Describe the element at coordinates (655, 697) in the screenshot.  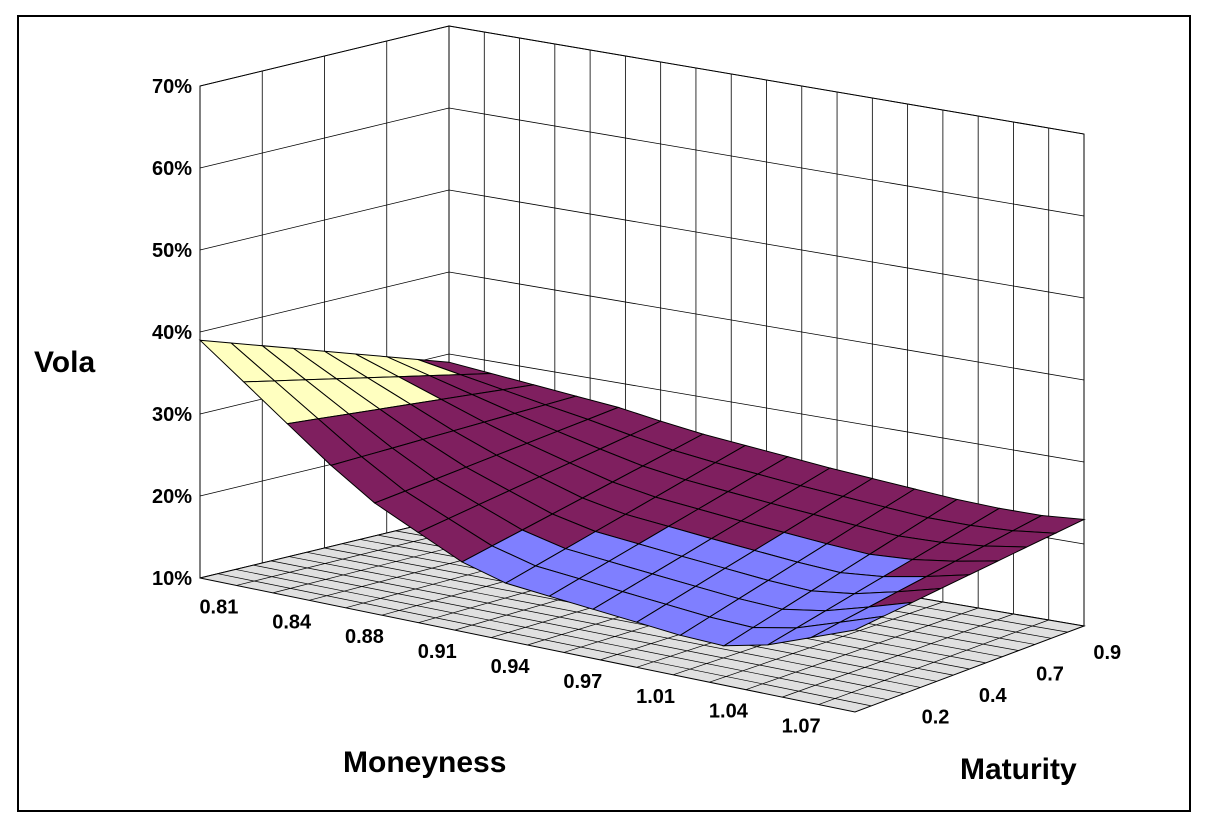
I see `x-tick-label: 1.01` at that location.